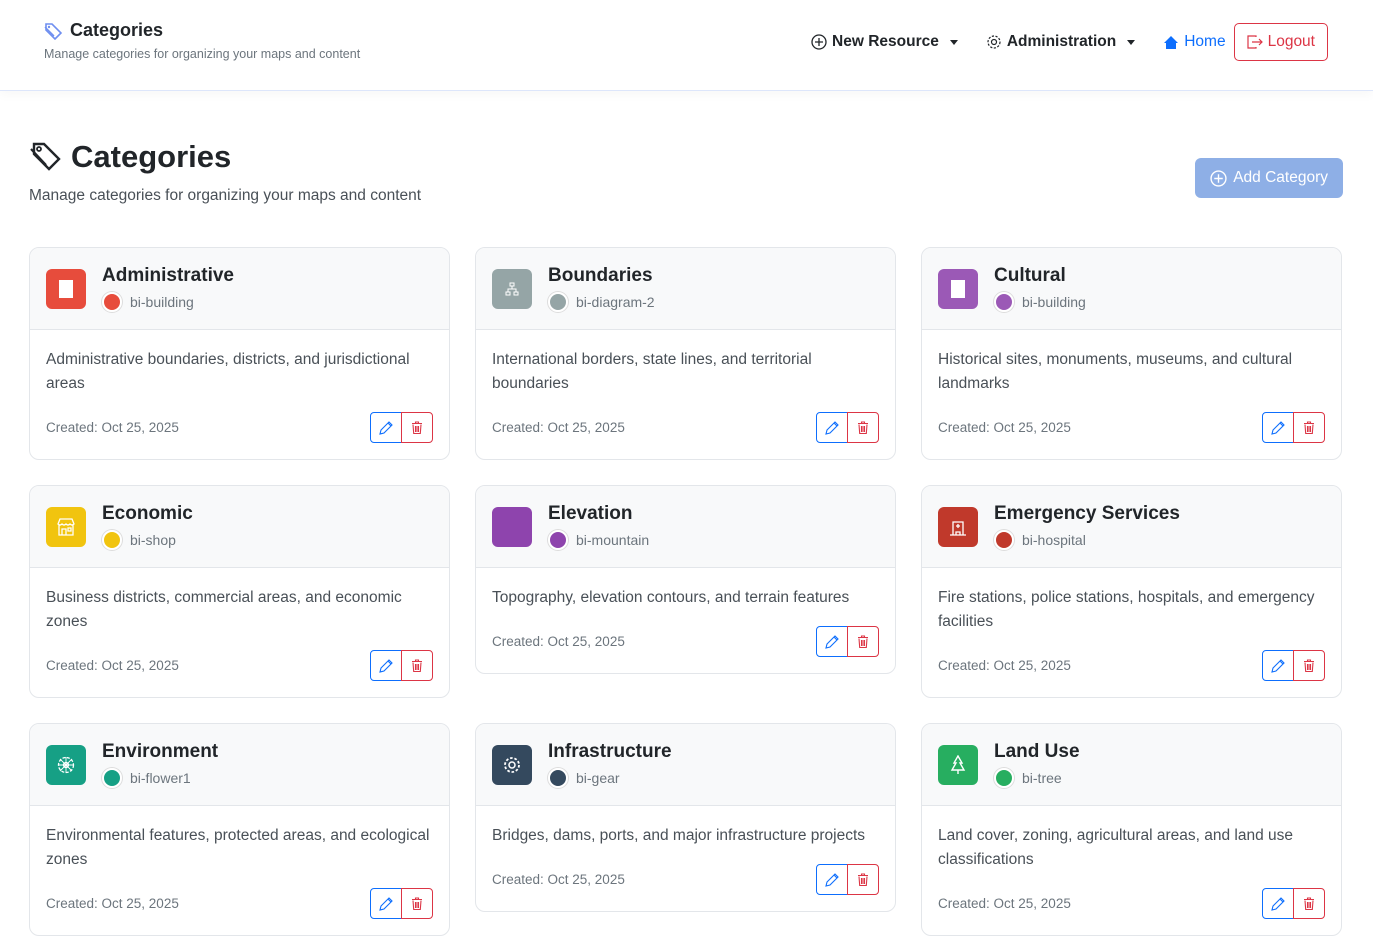 Image resolution: width=1373 pixels, height=936 pixels. I want to click on administration-dropdown: Administration, so click(1061, 42).